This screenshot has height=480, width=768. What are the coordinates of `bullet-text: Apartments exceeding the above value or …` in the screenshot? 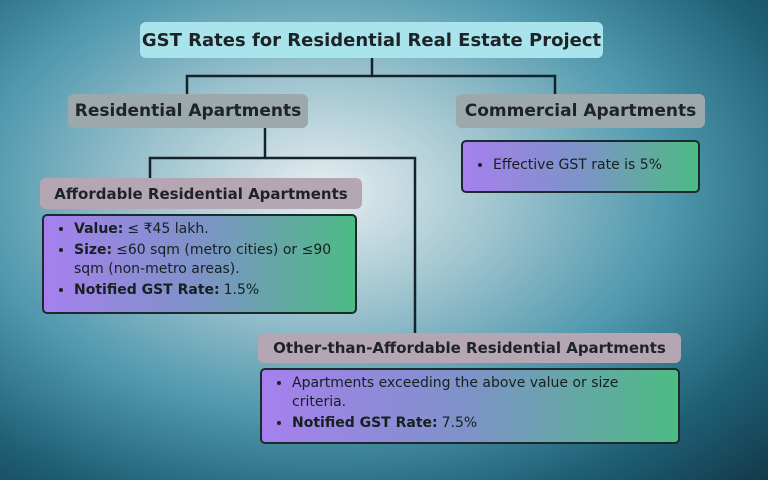 It's located at (455, 392).